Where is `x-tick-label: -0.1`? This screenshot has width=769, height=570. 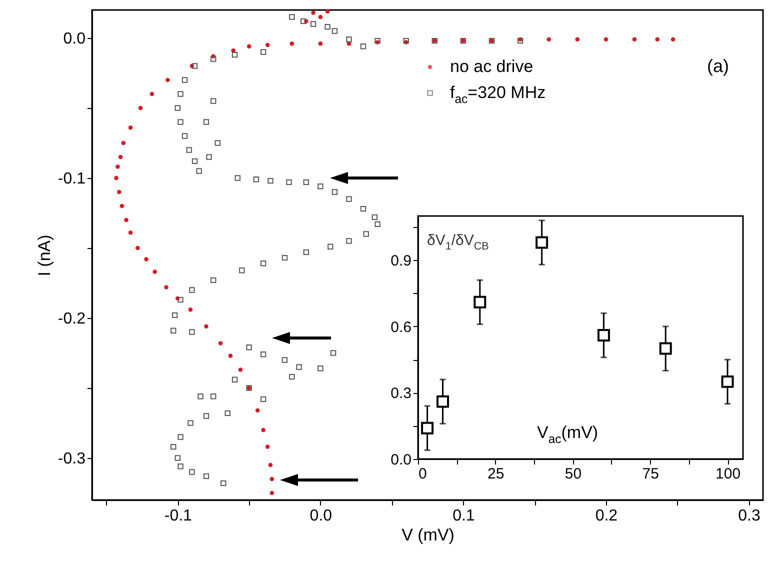
x-tick-label: -0.1 is located at coordinates (178, 516).